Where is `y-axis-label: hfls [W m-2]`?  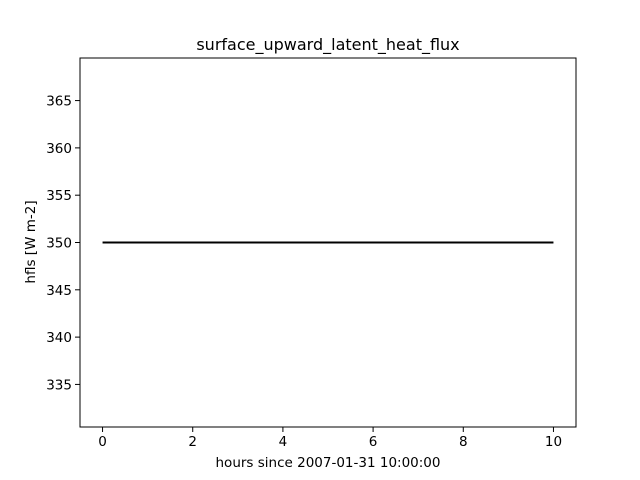 y-axis-label: hfls [W m-2] is located at coordinates (31, 241).